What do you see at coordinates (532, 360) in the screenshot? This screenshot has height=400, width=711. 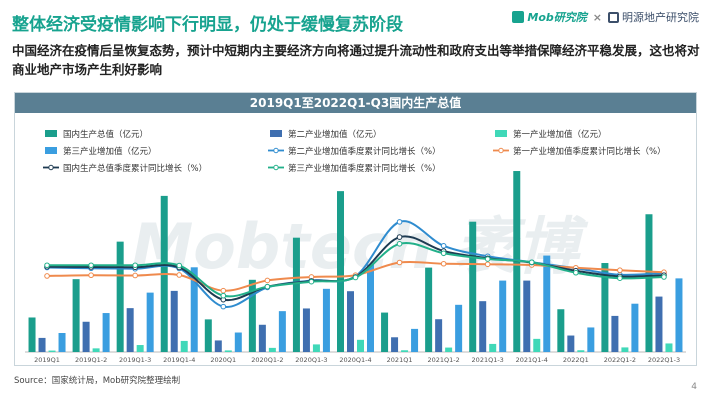 I see `x-tick-label: 2021Q1-4` at bounding box center [532, 360].